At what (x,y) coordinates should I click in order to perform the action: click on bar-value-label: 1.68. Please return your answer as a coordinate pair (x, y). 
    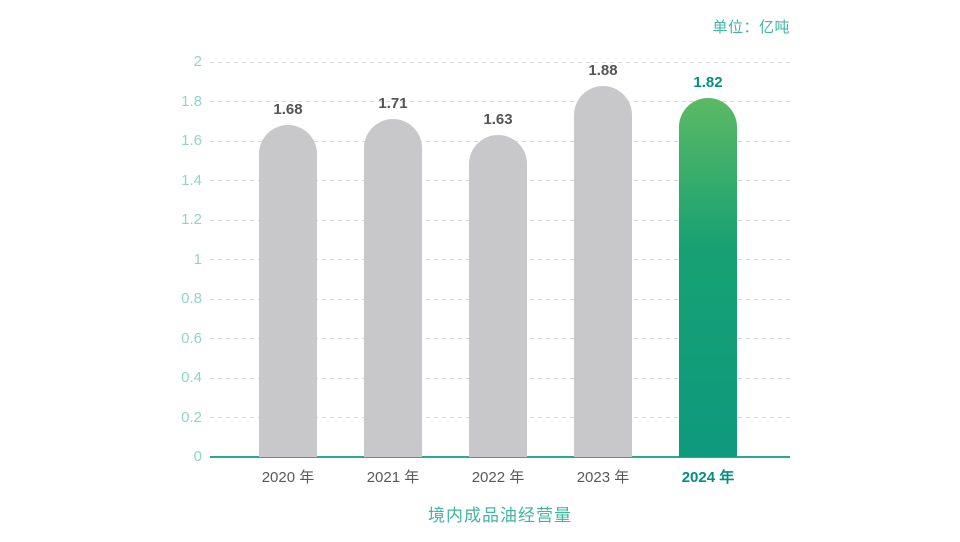
    Looking at the image, I should click on (288, 109).